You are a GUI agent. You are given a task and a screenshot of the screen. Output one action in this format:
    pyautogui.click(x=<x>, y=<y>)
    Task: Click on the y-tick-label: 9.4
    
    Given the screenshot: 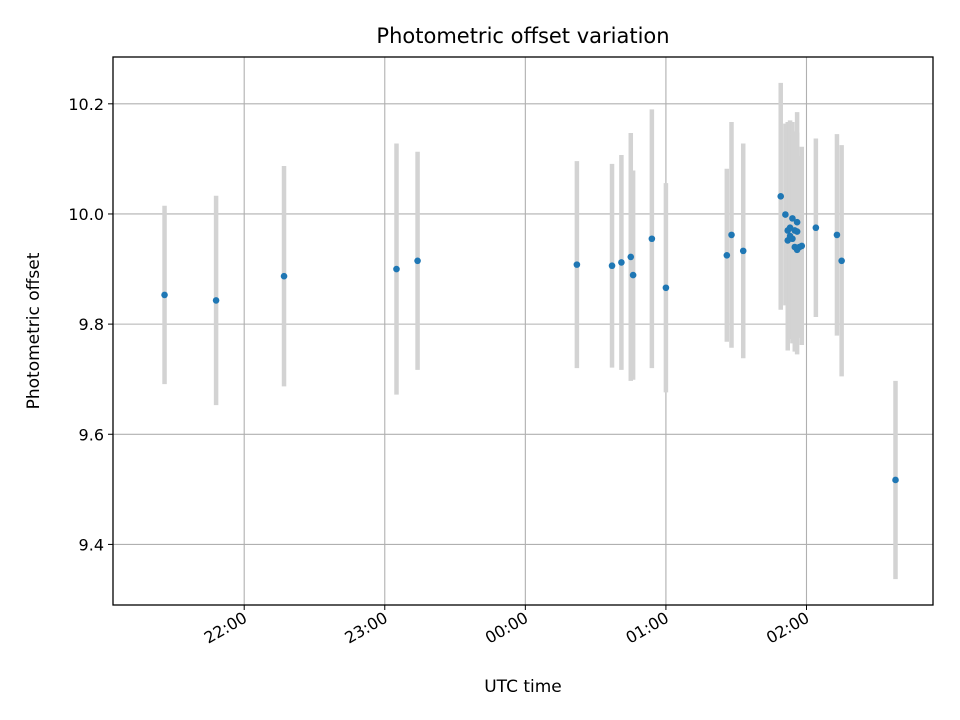 What is the action you would take?
    pyautogui.click(x=91, y=544)
    